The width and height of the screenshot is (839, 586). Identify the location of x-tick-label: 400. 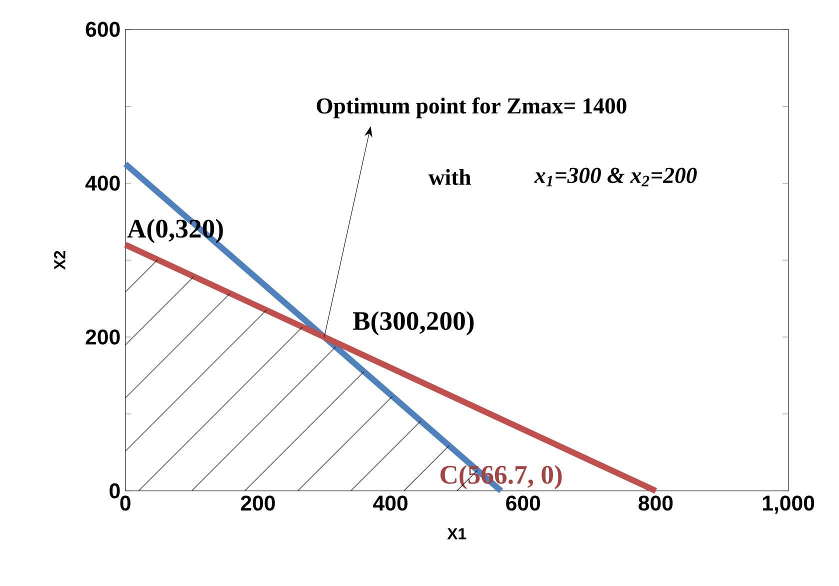
(390, 503).